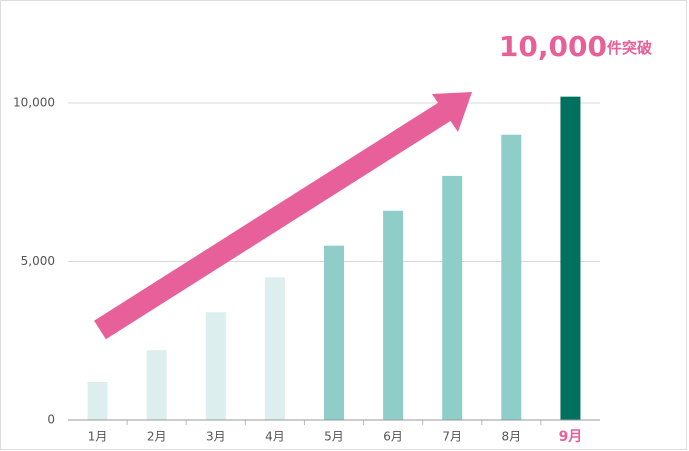  Describe the element at coordinates (334, 437) in the screenshot. I see `x-tick-label: 5月` at that location.